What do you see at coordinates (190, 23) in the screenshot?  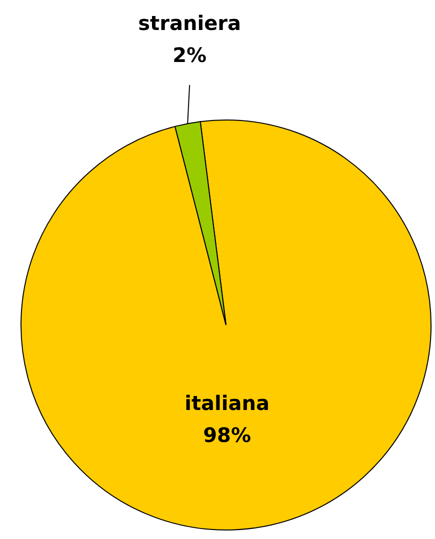 I see `slice-label: straniera` at bounding box center [190, 23].